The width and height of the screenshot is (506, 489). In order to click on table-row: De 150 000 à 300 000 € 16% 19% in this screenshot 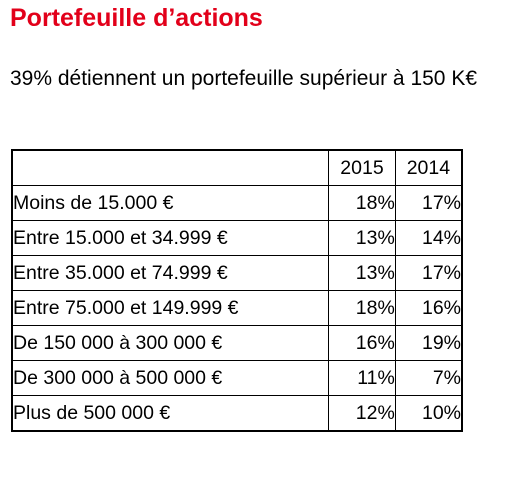, I will do `click(237, 343)`.